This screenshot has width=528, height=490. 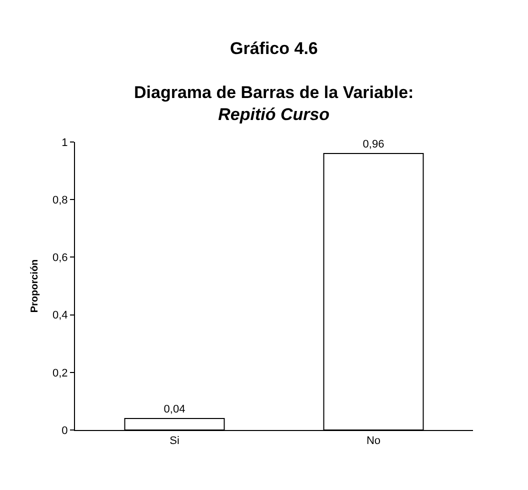 What do you see at coordinates (65, 430) in the screenshot?
I see `y-tick-label: 0` at bounding box center [65, 430].